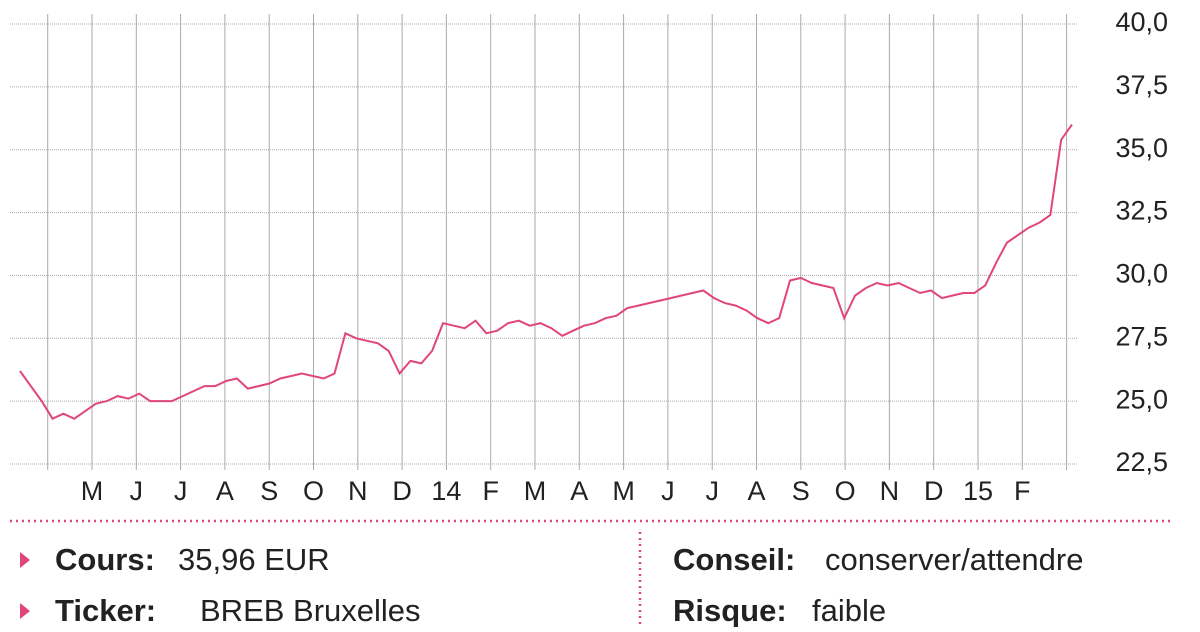 This screenshot has height=632, width=1200. Describe the element at coordinates (849, 610) in the screenshot. I see `info-value: faible` at that location.